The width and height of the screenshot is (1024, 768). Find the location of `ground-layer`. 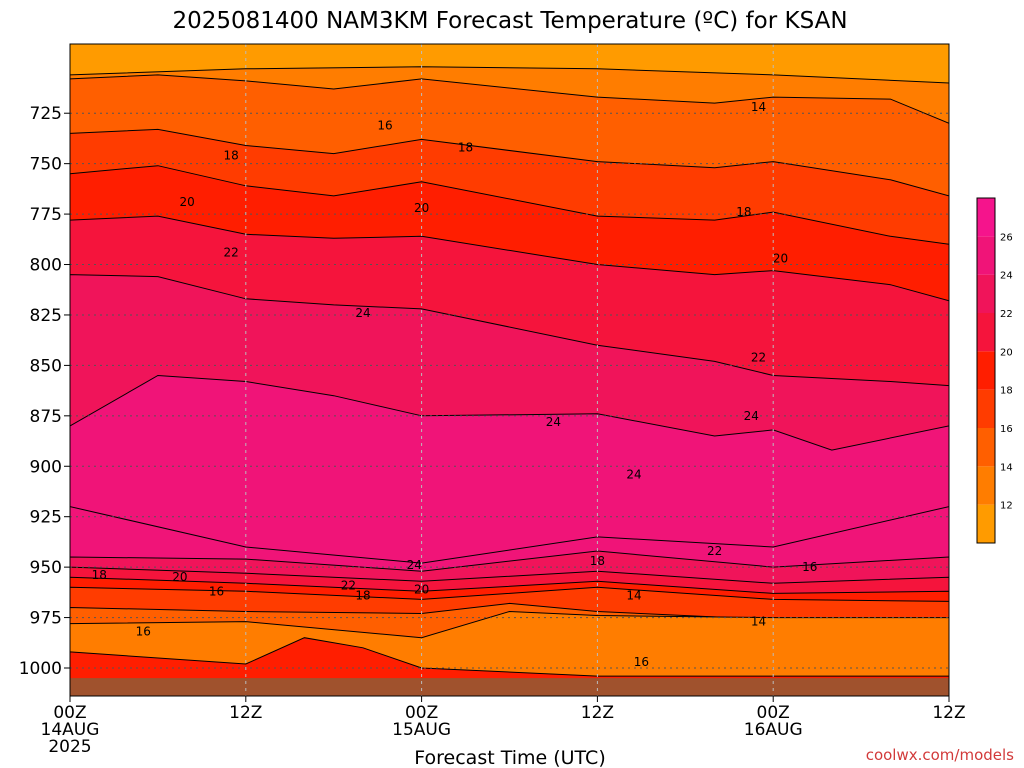

ground-layer is located at coordinates (509, 687).